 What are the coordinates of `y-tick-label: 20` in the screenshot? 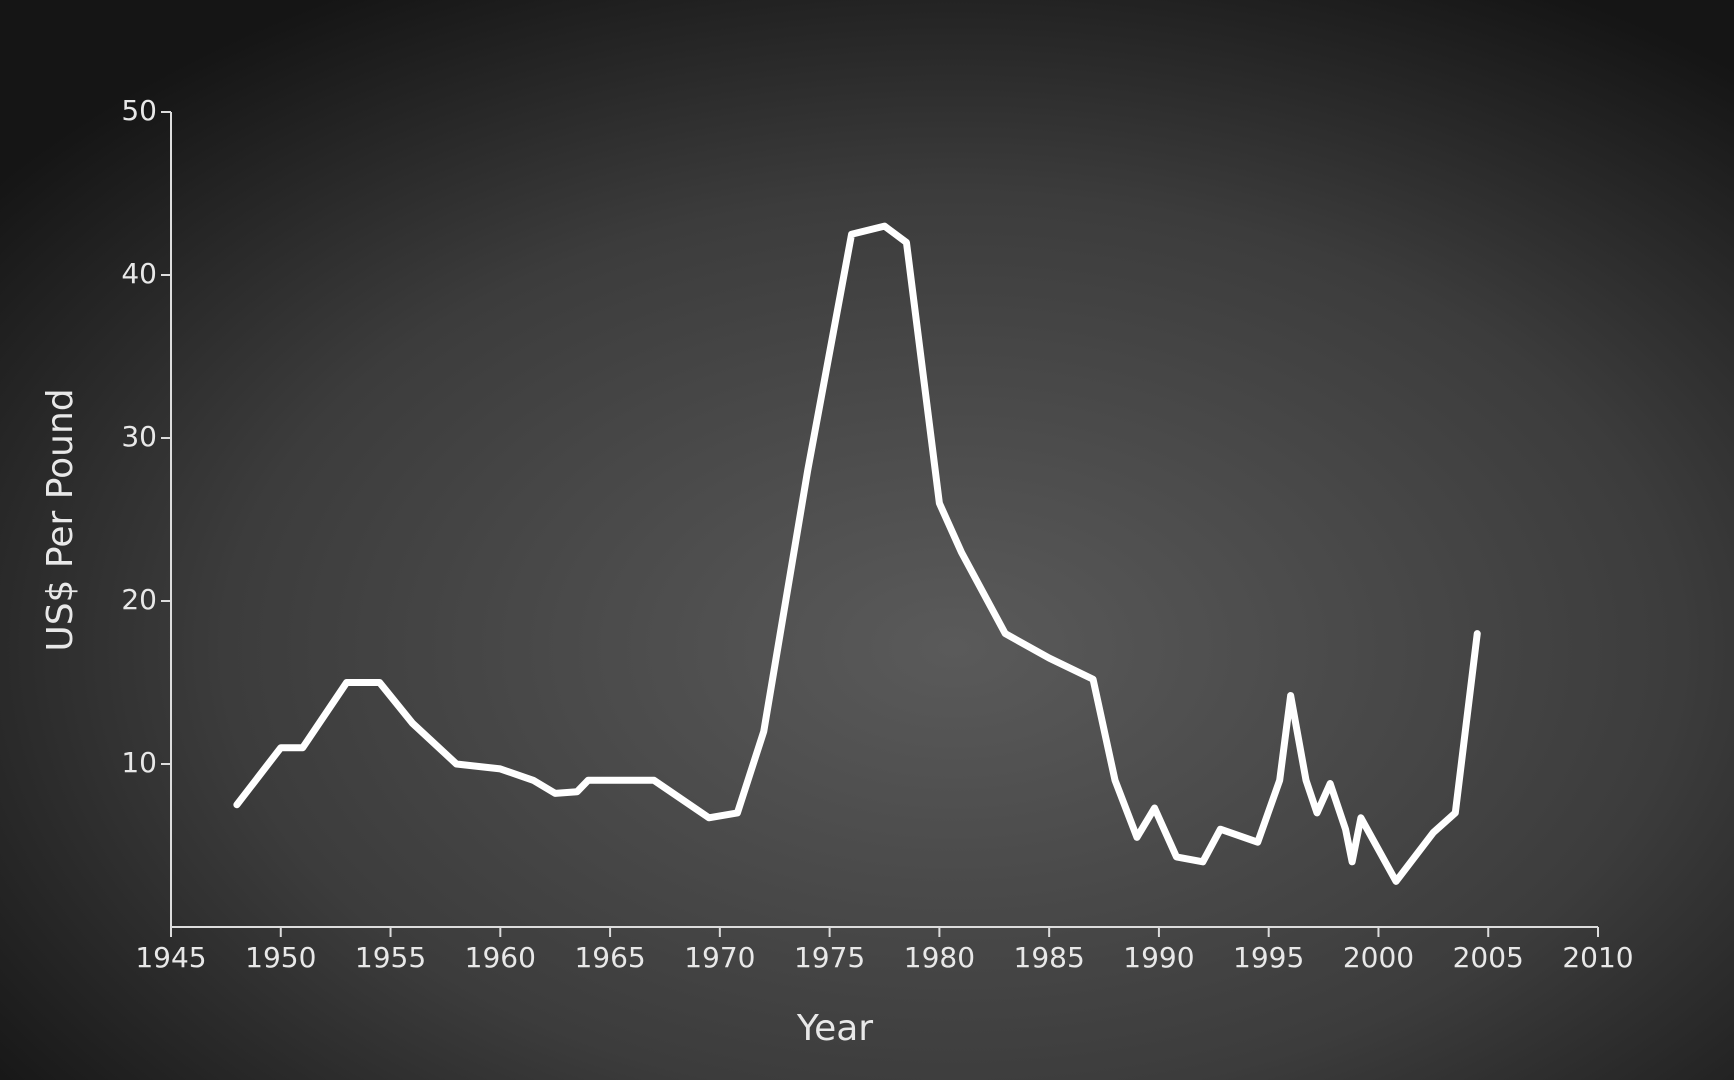 It's located at (139, 599).